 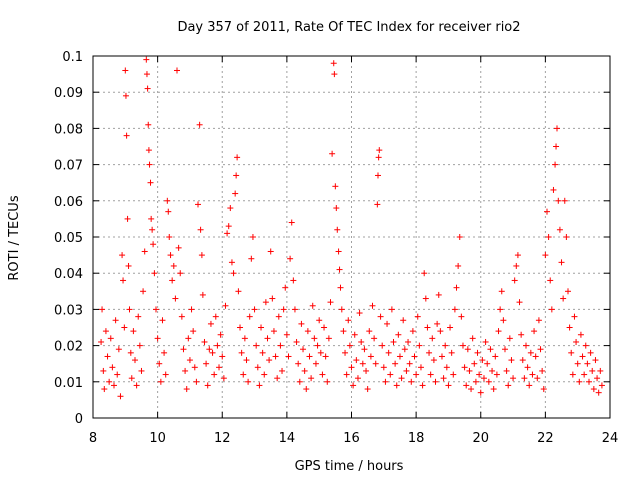 What do you see at coordinates (351, 438) in the screenshot?
I see `x-tick-label: 16` at bounding box center [351, 438].